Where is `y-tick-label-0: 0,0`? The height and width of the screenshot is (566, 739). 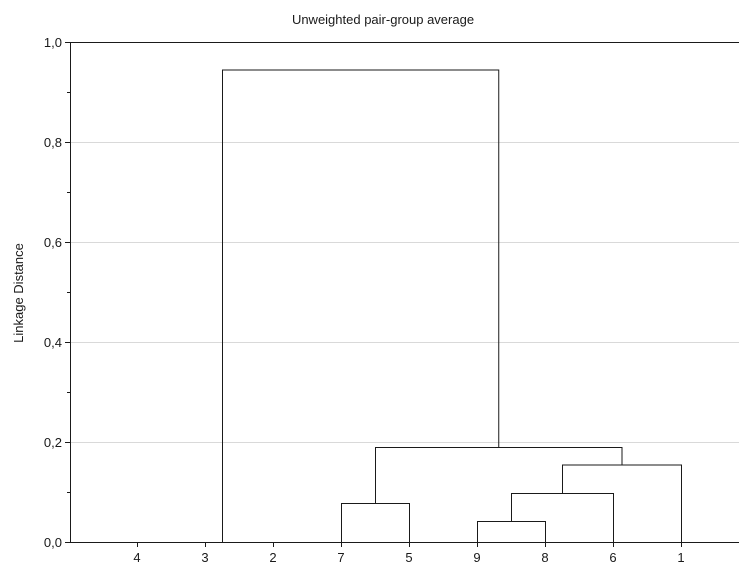
y-tick-label-0: 0,0 is located at coordinates (53, 542).